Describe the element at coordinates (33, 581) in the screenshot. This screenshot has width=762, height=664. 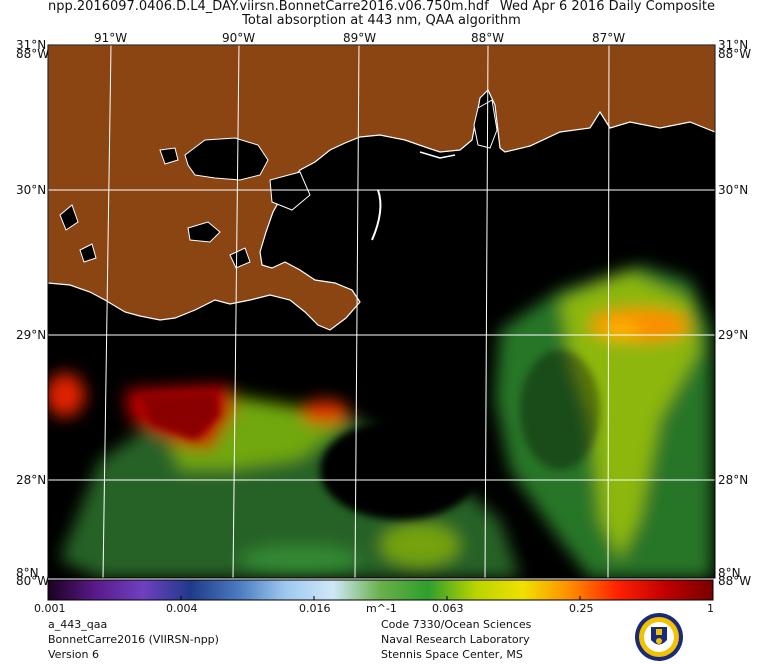
I see `corner-label: 80°W` at that location.